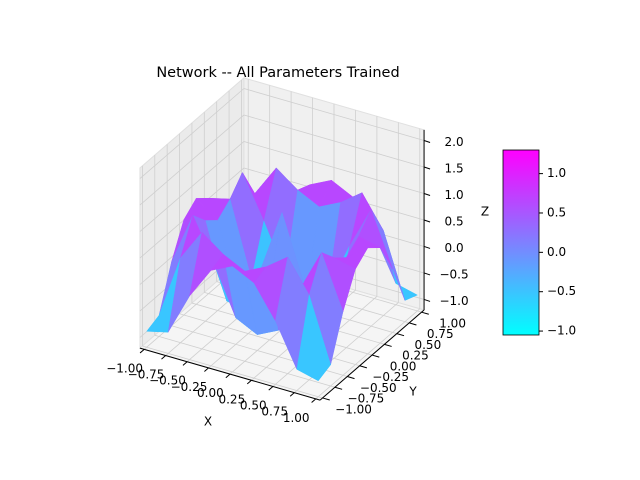  What do you see at coordinates (296, 418) in the screenshot?
I see `x-tick-label: 1.00` at bounding box center [296, 418].